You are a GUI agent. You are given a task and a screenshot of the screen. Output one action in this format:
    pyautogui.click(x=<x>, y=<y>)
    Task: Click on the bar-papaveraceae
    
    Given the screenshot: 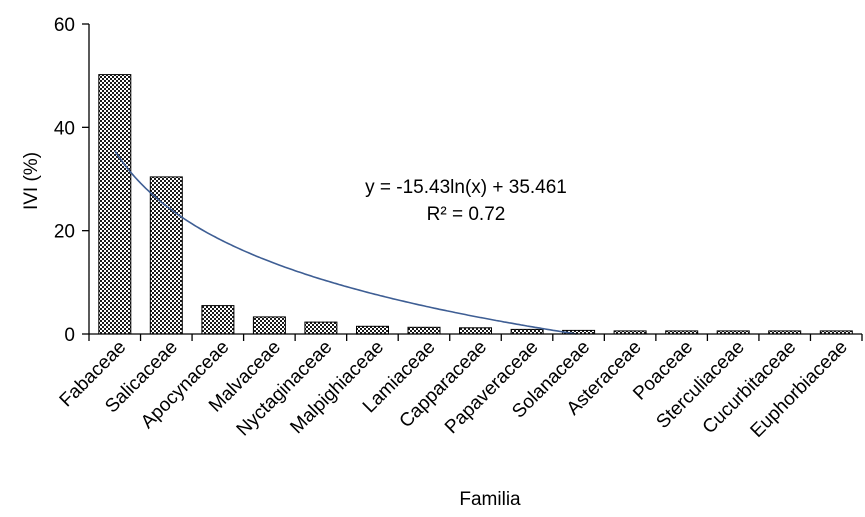 What is the action you would take?
    pyautogui.click(x=527, y=331)
    